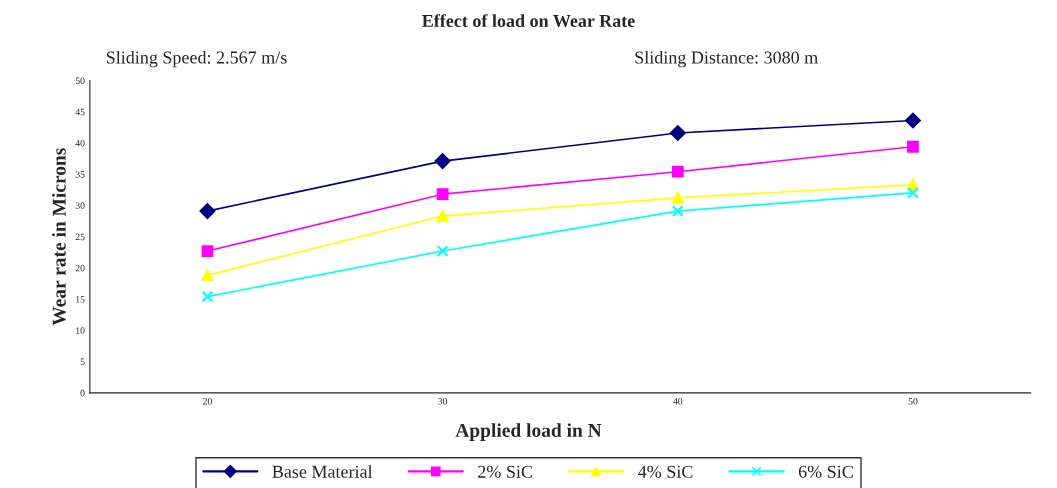 This screenshot has width=1057, height=488. What do you see at coordinates (505, 471) in the screenshot?
I see `legend-label: 2% SiC` at bounding box center [505, 471].